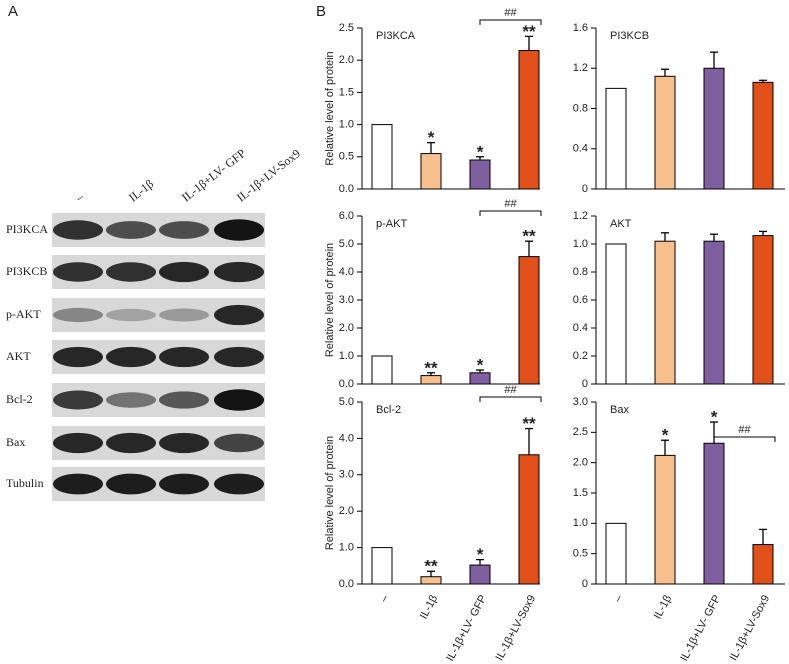 This screenshot has width=789, height=664. Describe the element at coordinates (621, 224) in the screenshot. I see `chart-title: AKT` at that location.